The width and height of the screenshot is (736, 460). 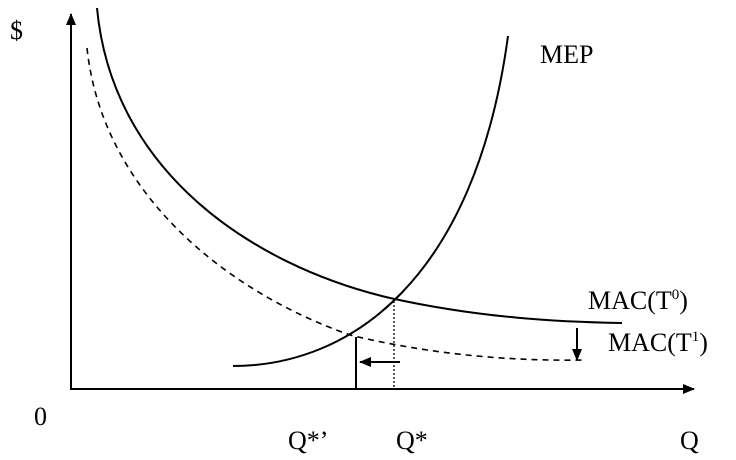 What do you see at coordinates (40, 416) in the screenshot?
I see `origin-label: 0` at bounding box center [40, 416].